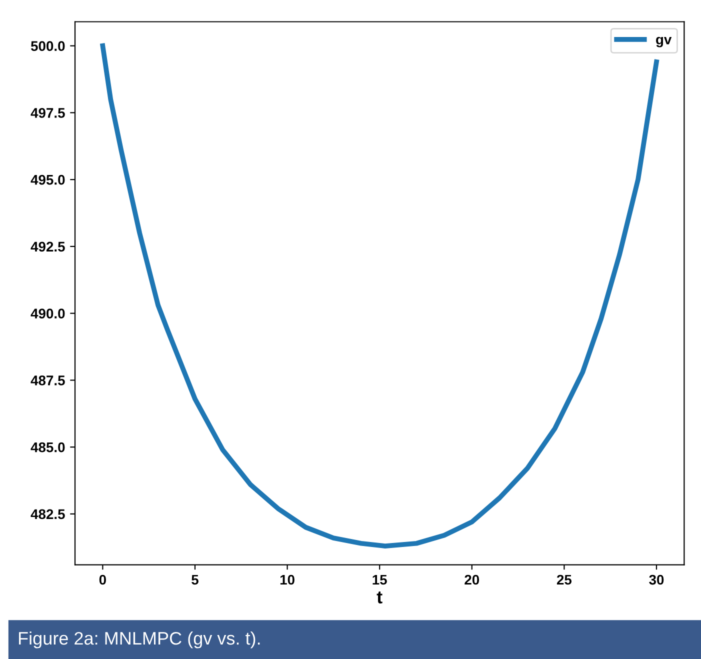 This screenshot has height=659, width=701. Describe the element at coordinates (47, 179) in the screenshot. I see `y-tick-label: 495.0` at that location.